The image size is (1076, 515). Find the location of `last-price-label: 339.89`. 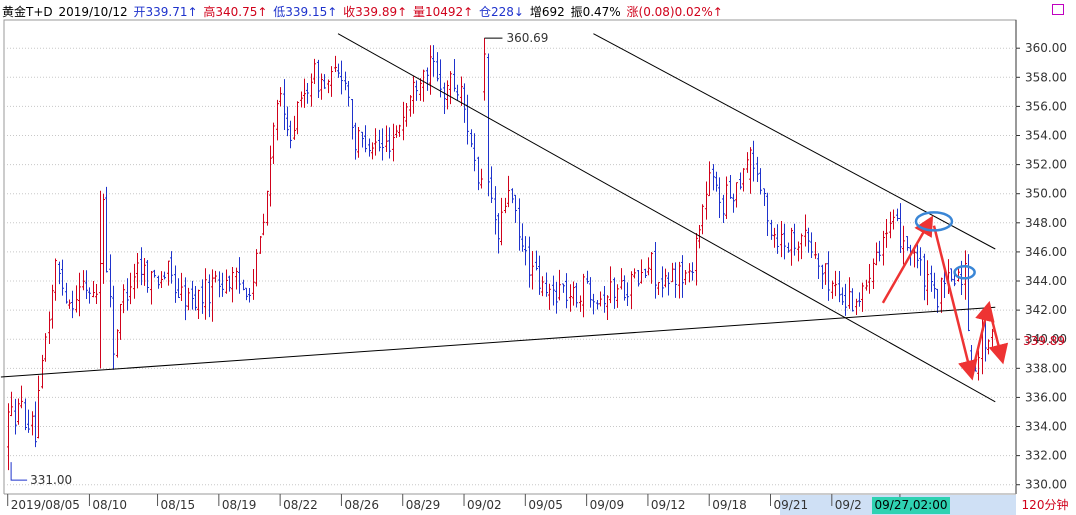

last-price-label: 339.89 is located at coordinates (1044, 341).